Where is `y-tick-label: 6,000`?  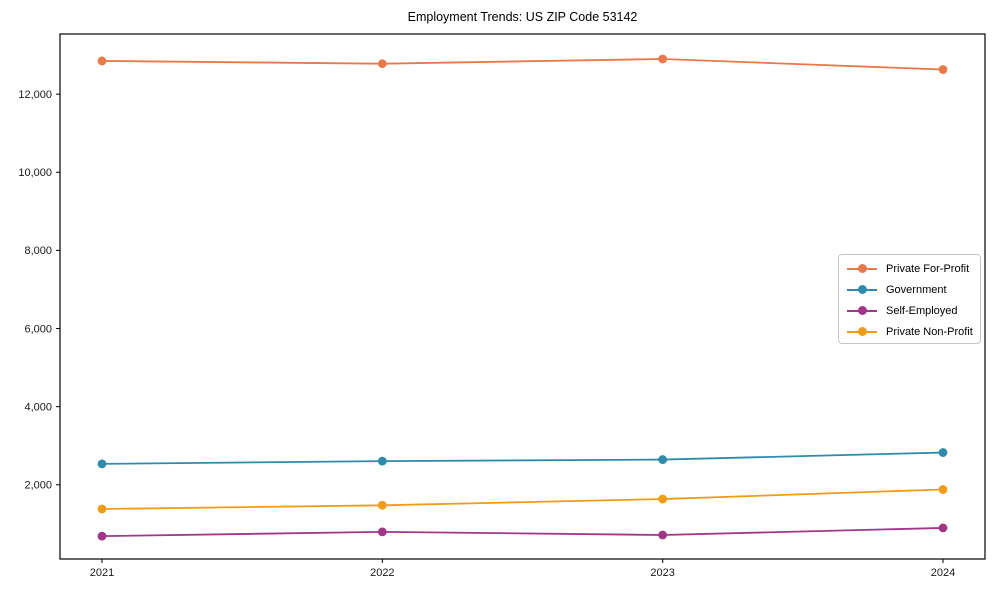 y-tick-label: 6,000 is located at coordinates (38, 329).